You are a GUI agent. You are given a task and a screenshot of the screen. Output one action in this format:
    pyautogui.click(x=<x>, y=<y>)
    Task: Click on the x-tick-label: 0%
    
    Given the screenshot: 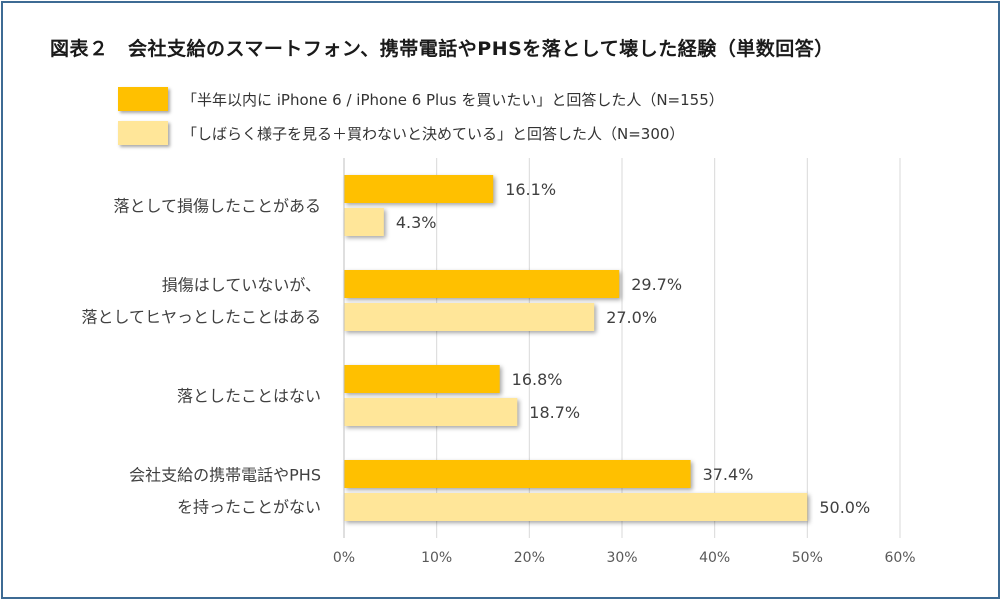 What is the action you would take?
    pyautogui.click(x=344, y=558)
    